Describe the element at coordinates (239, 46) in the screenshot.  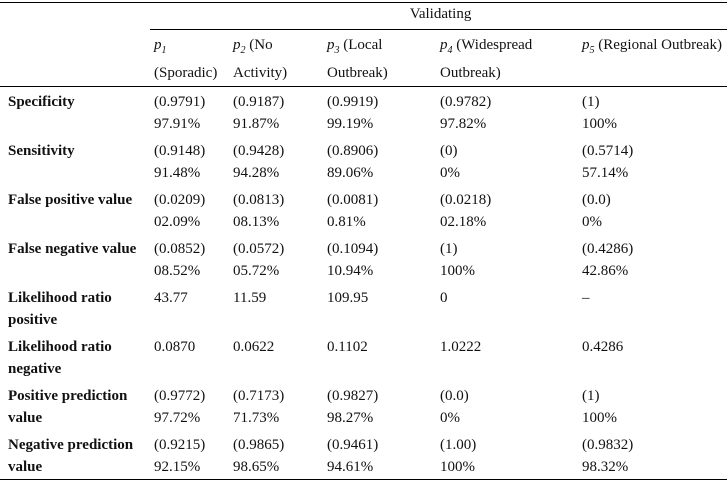
I see `column-symbol: p2` at that location.